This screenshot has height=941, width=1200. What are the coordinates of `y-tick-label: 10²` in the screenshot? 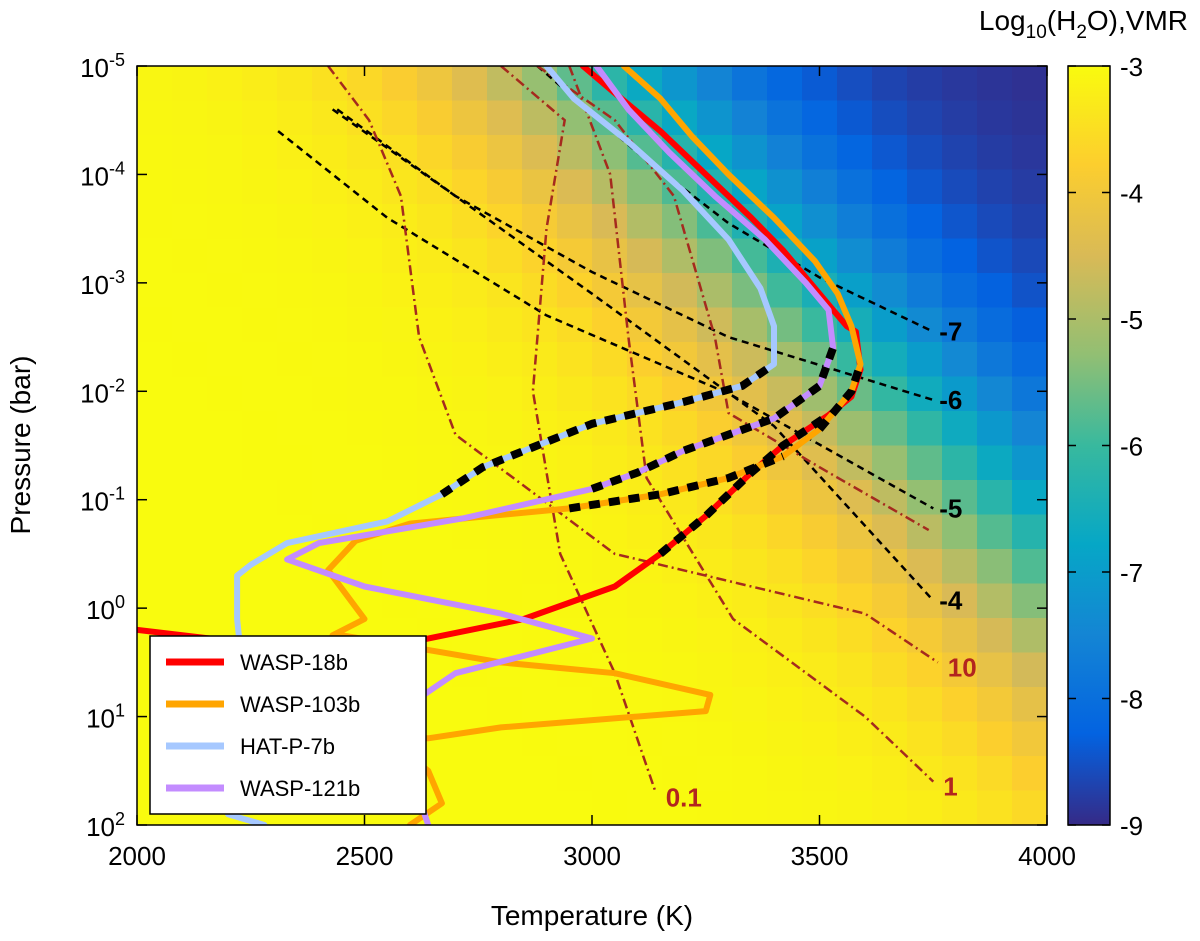 It's located at (105, 825).